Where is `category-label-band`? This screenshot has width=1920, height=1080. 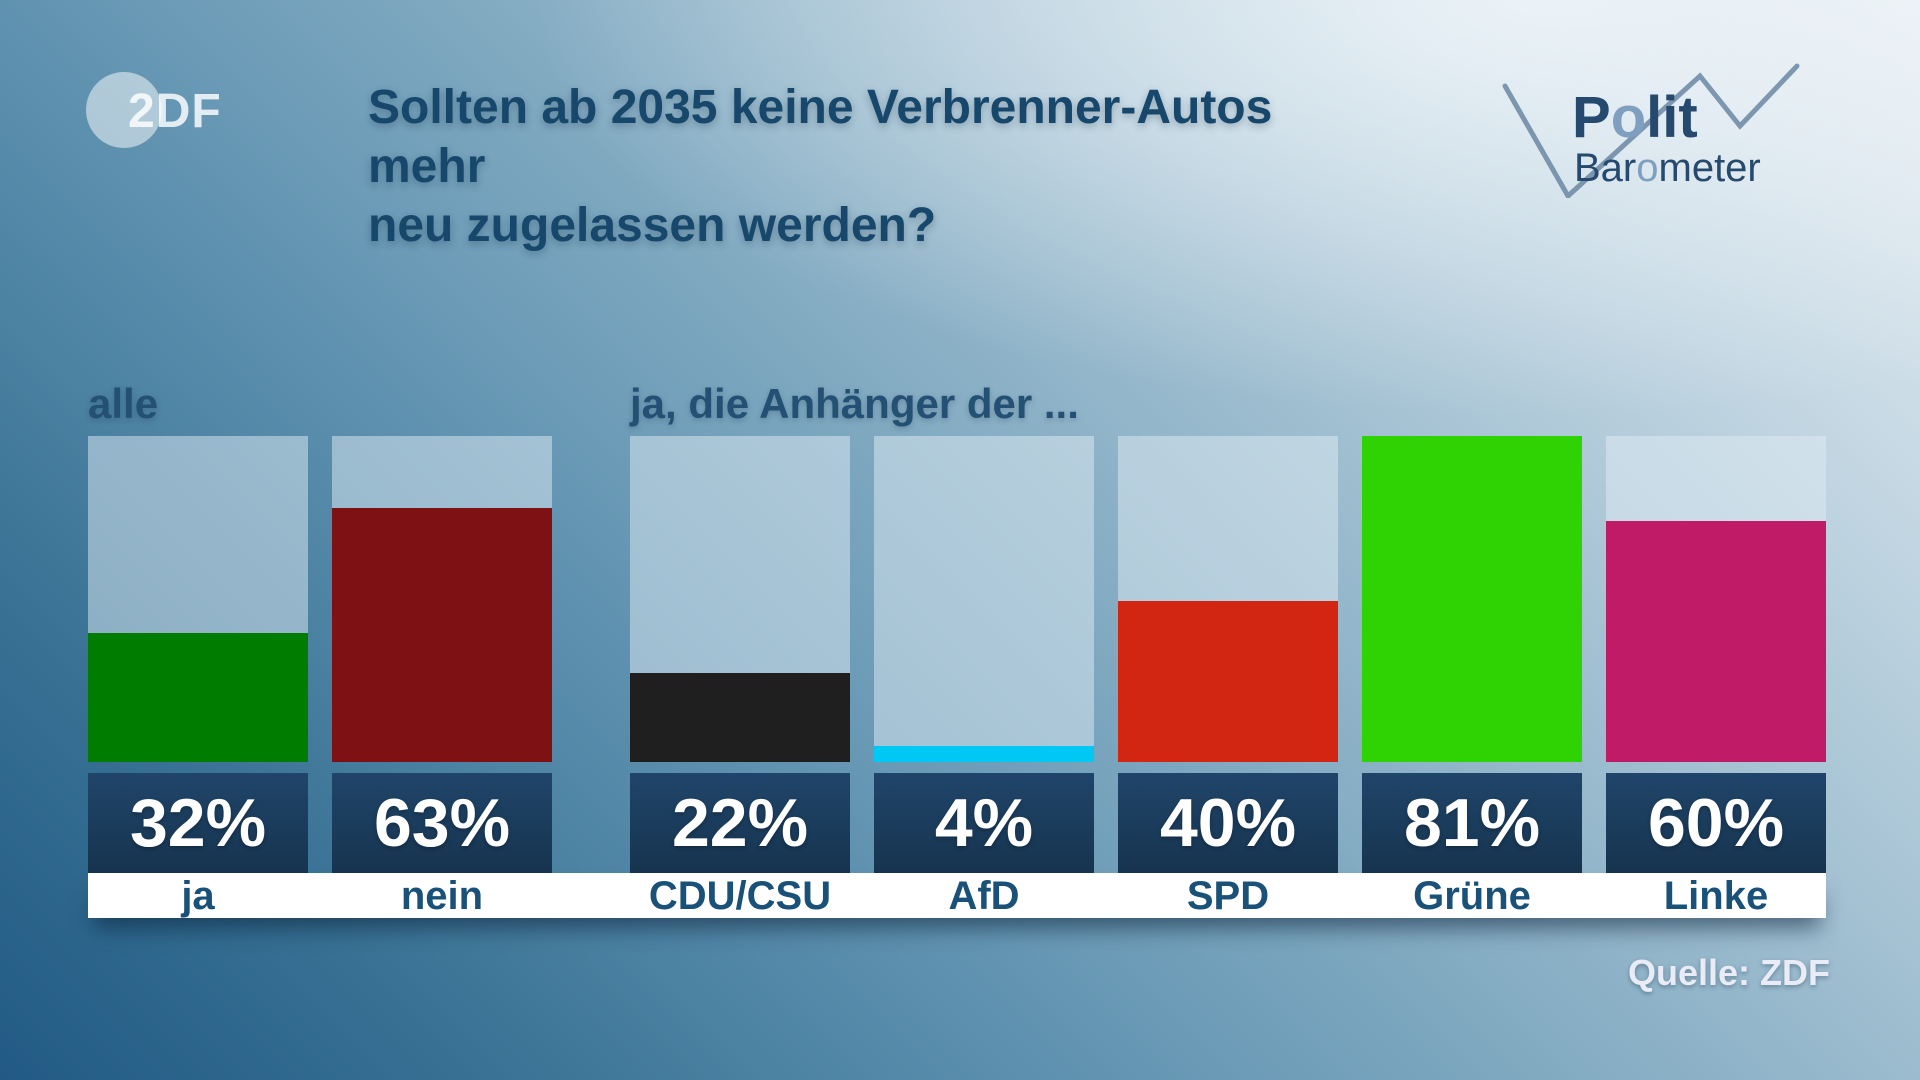 category-label-band is located at coordinates (957, 895).